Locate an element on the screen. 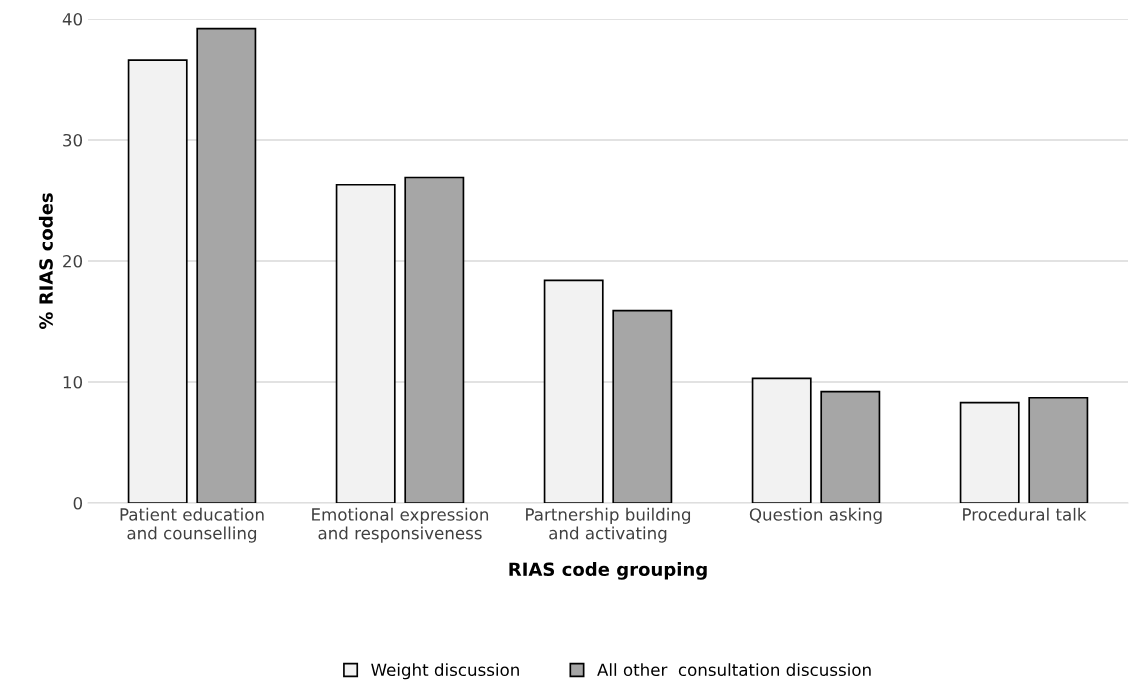 This screenshot has width=1138, height=688. x-axis-title: RIAS code grouping is located at coordinates (608, 571).